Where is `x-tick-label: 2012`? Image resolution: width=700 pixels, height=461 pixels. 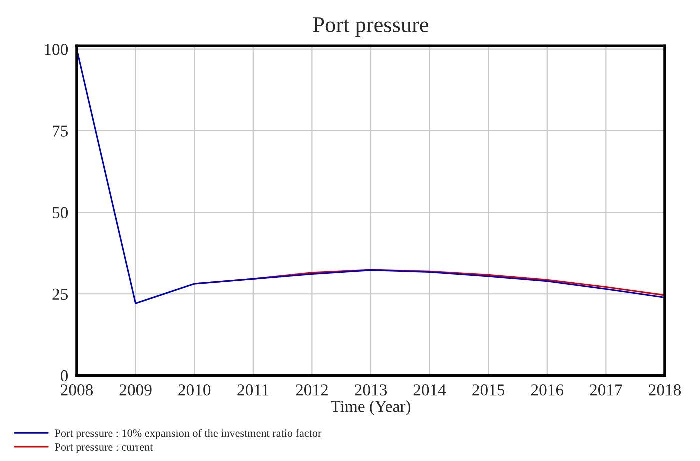 x-tick-label: 2012 is located at coordinates (312, 390).